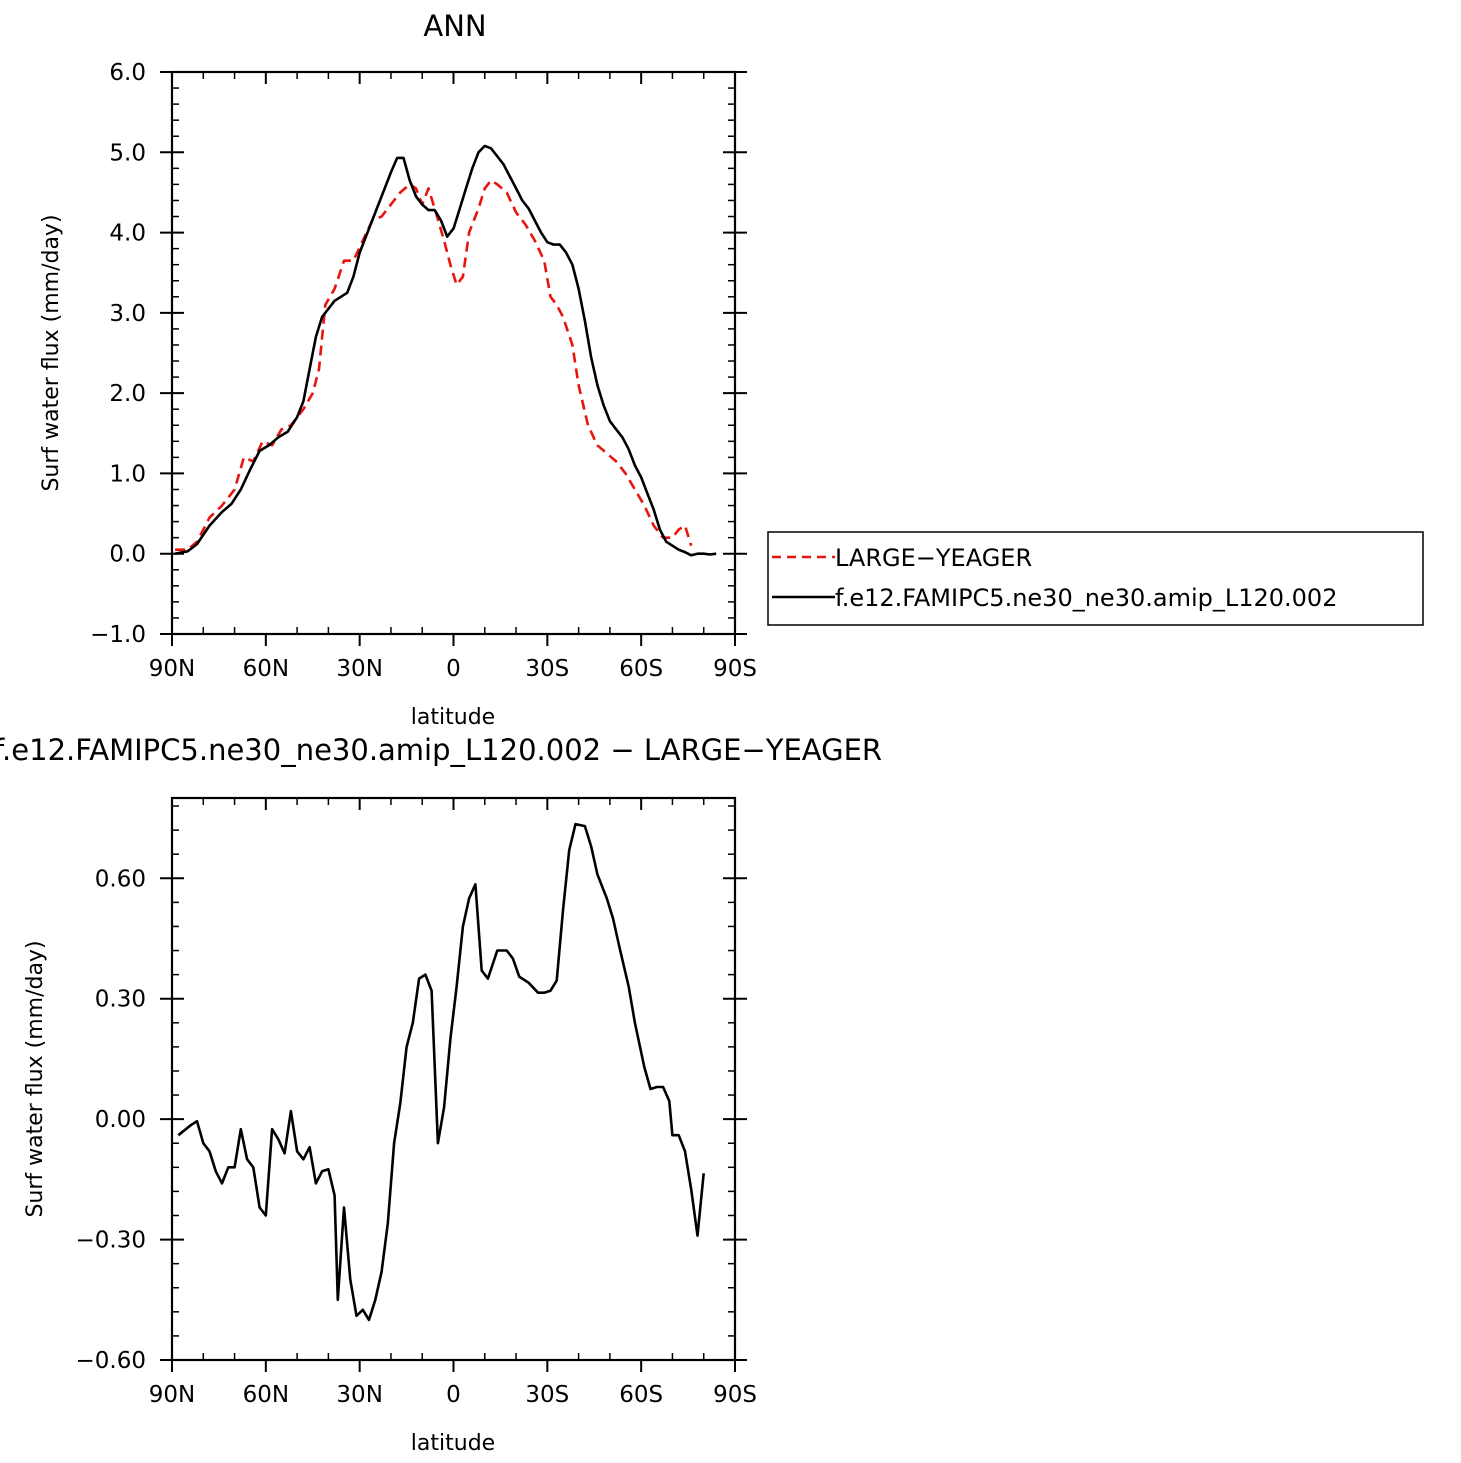  Describe the element at coordinates (118, 635) in the screenshot. I see `y-tick-label: −1.0` at that location.